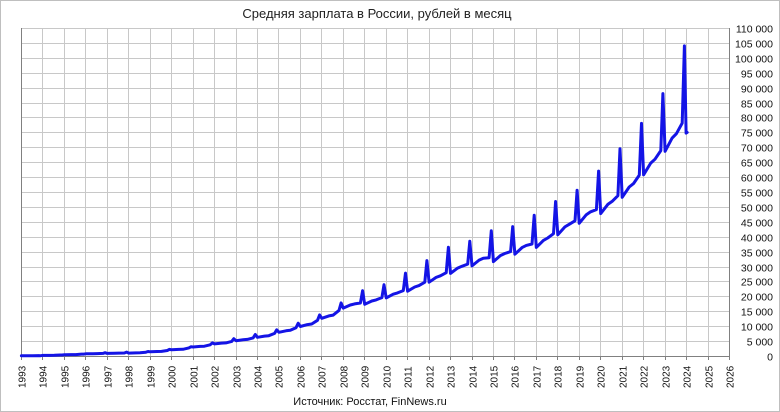 The height and width of the screenshot is (412, 780). I want to click on x-tick-label: 2003, so click(238, 376).